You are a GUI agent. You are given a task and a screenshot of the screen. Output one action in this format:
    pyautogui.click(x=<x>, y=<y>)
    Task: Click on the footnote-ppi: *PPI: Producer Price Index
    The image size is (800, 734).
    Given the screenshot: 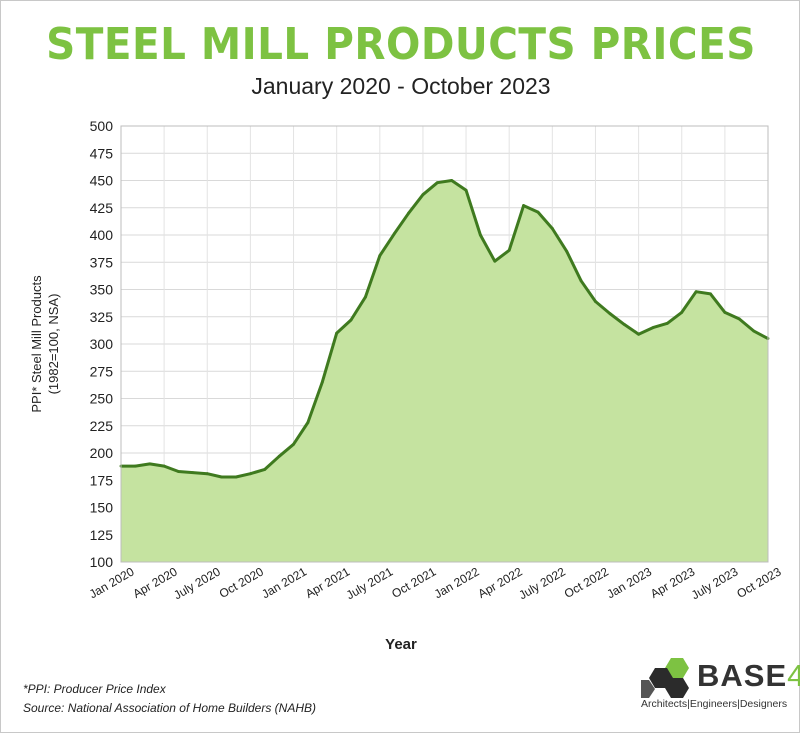 What is the action you would take?
    pyautogui.click(x=94, y=689)
    